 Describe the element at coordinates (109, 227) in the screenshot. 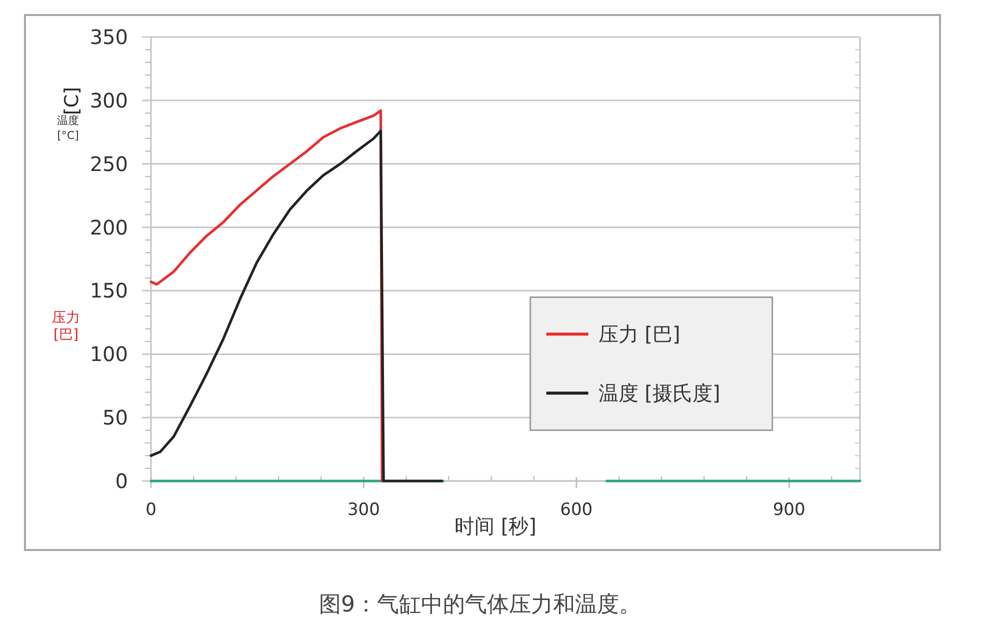

I see `y-tick-label: 200` at that location.